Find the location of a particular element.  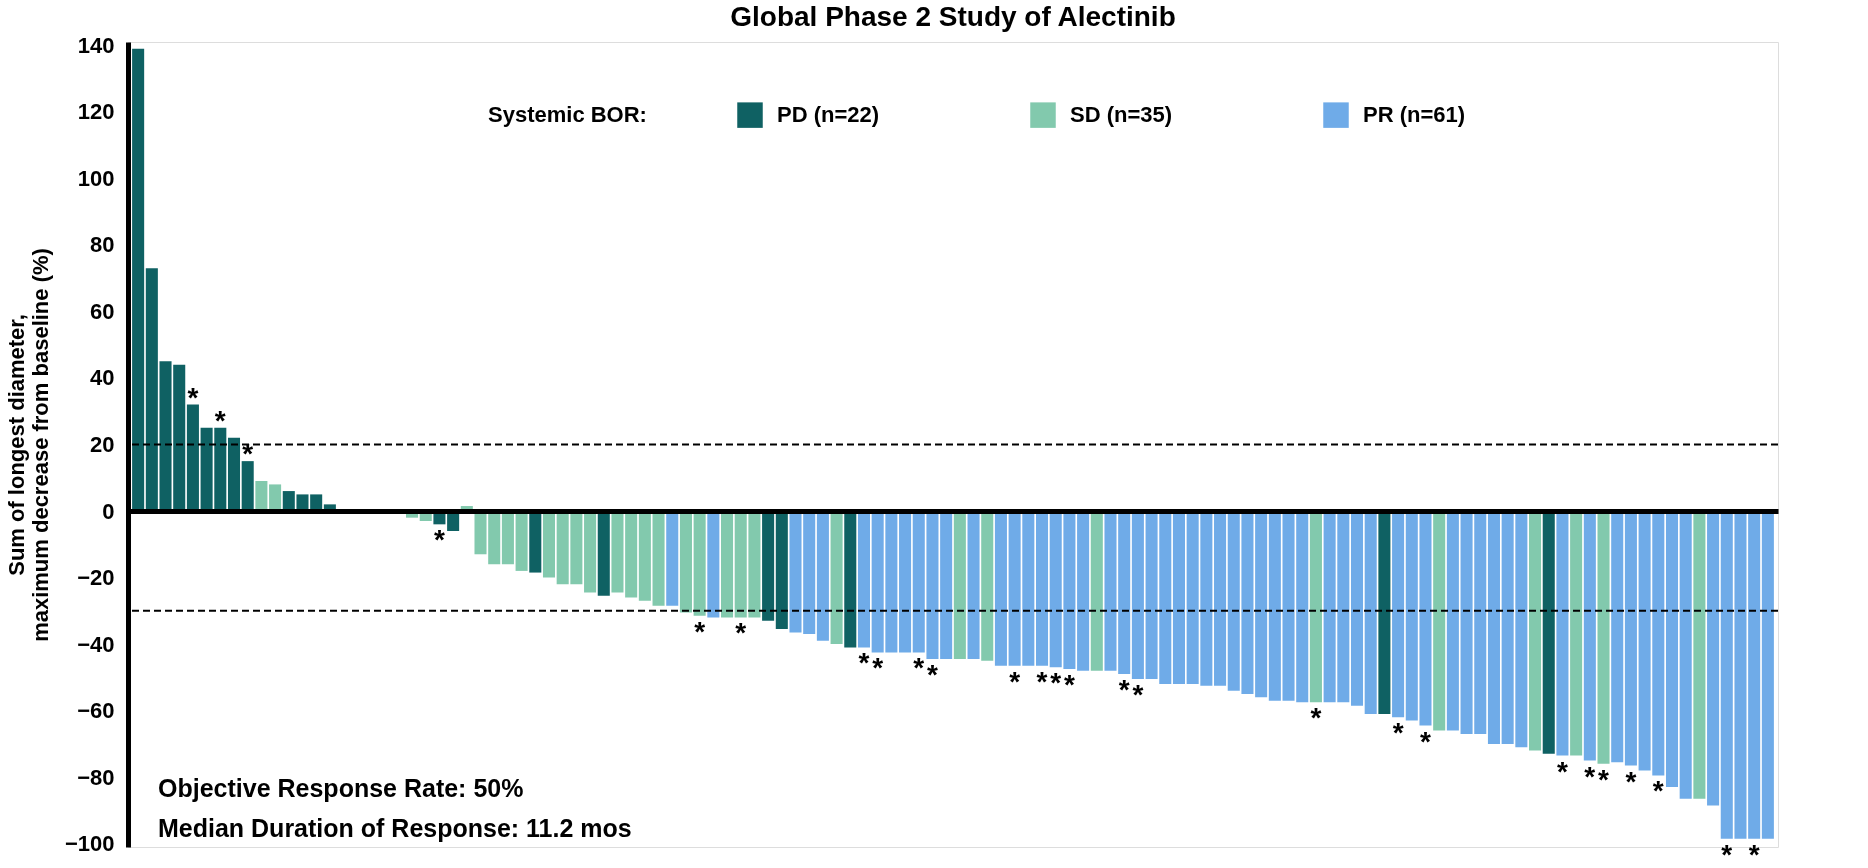

y-tick-label: 20 is located at coordinates (102, 444).